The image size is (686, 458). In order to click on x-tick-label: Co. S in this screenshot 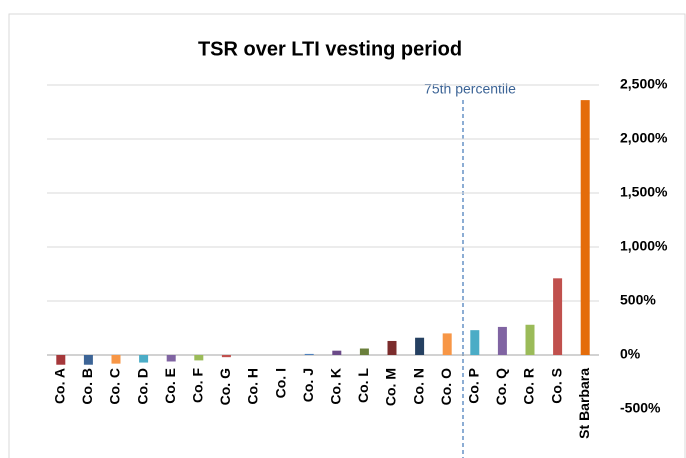, I will do `click(556, 386)`.